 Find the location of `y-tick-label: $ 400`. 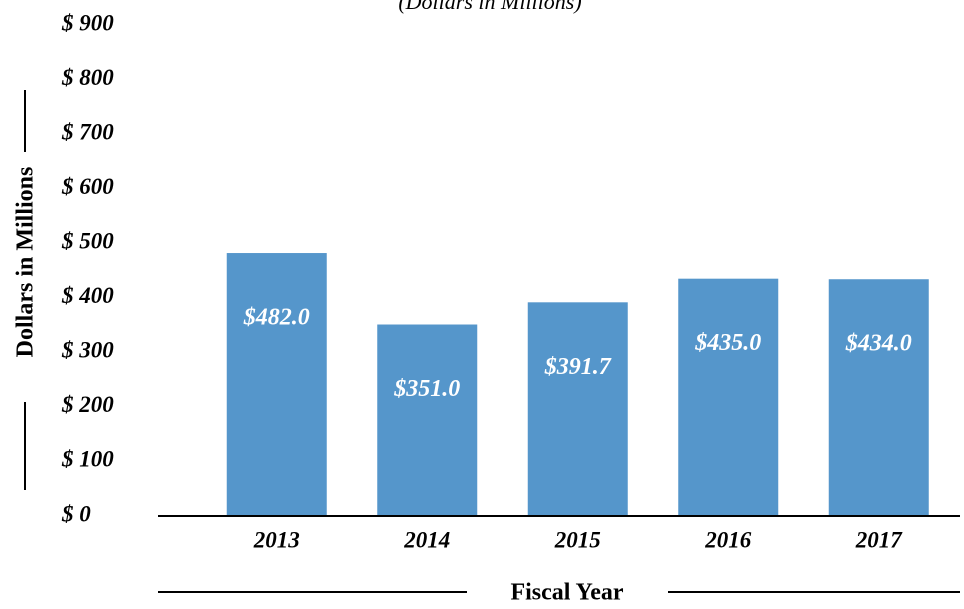

y-tick-label: $ 400 is located at coordinates (87, 295).